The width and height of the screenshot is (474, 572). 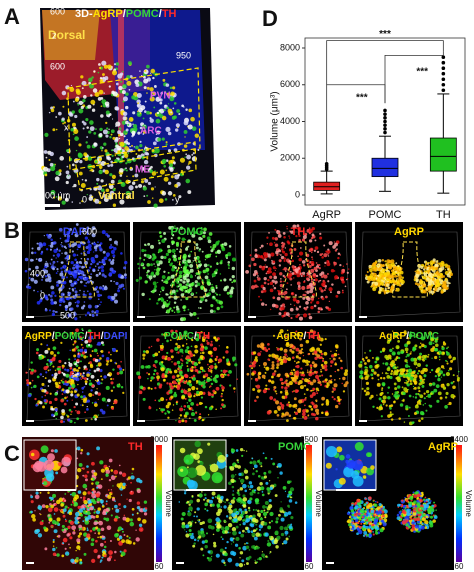 What do you see at coordinates (37, 273) in the screenshot?
I see `axis-text: 400` at bounding box center [37, 273].